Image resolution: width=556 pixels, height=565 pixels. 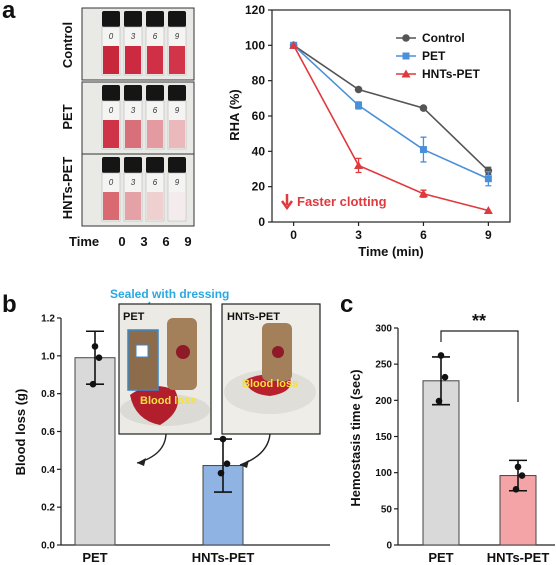 I want to click on hnts-photo-label: HNTs-PET, so click(x=253, y=317).